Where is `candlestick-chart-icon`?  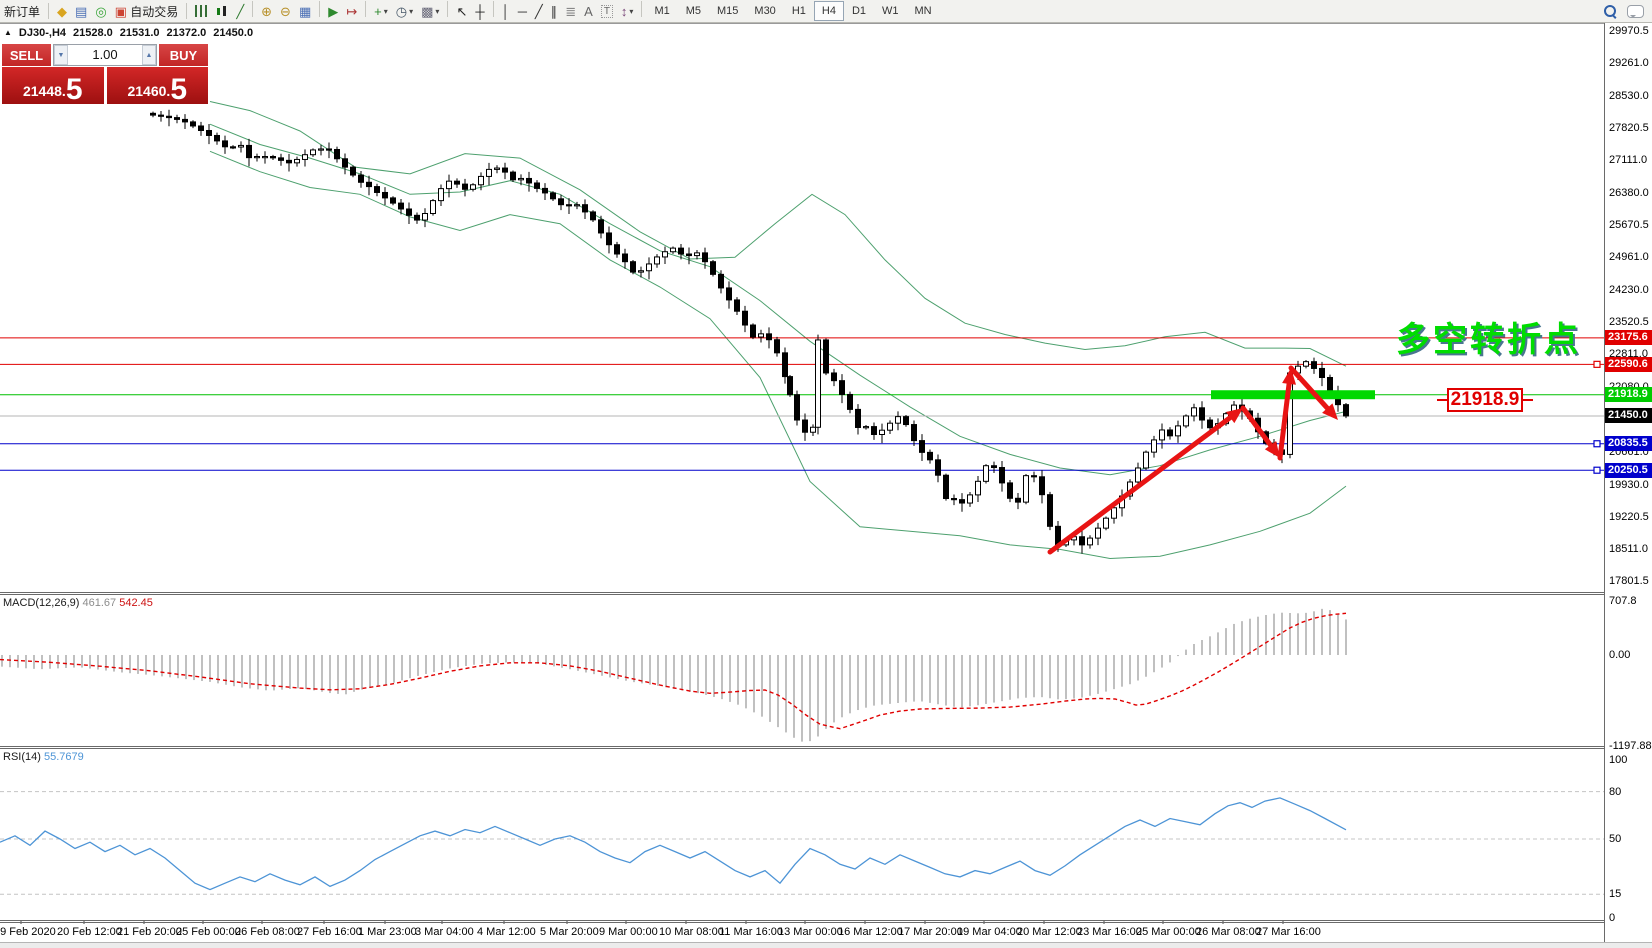
candlestick-chart-icon is located at coordinates (221, 11).